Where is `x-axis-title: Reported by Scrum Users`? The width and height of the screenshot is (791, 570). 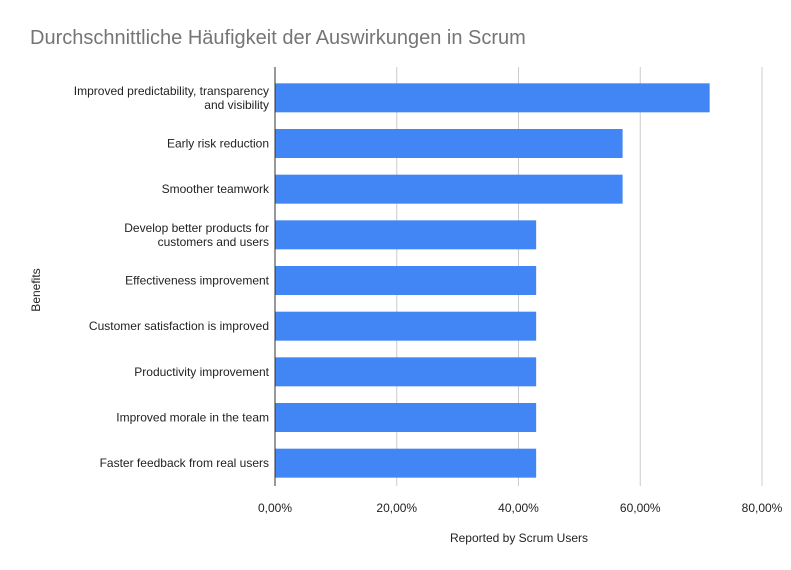 x-axis-title: Reported by Scrum Users is located at coordinates (519, 538).